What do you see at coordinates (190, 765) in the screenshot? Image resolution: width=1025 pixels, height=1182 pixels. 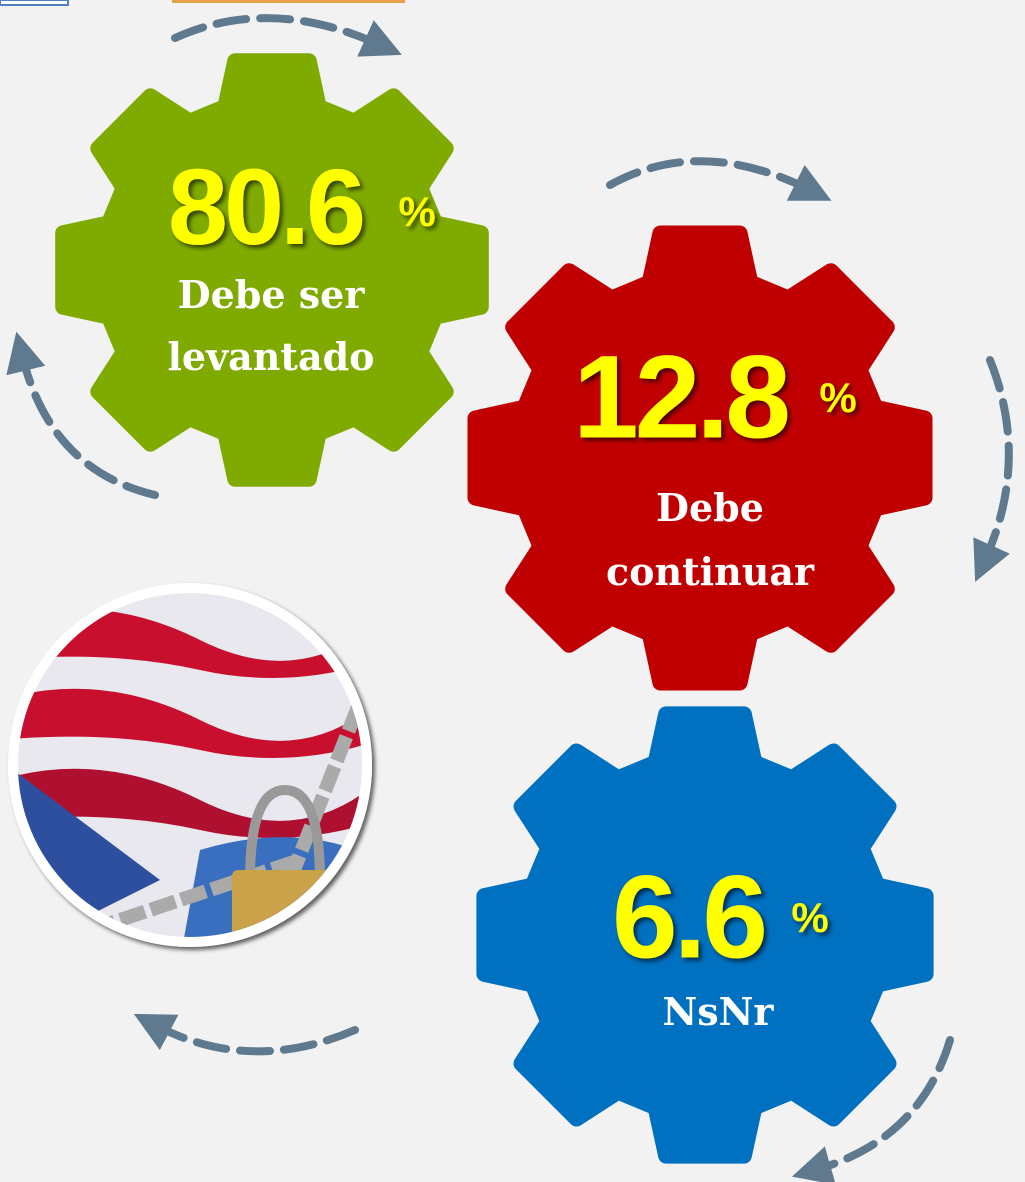 I see `photo` at bounding box center [190, 765].